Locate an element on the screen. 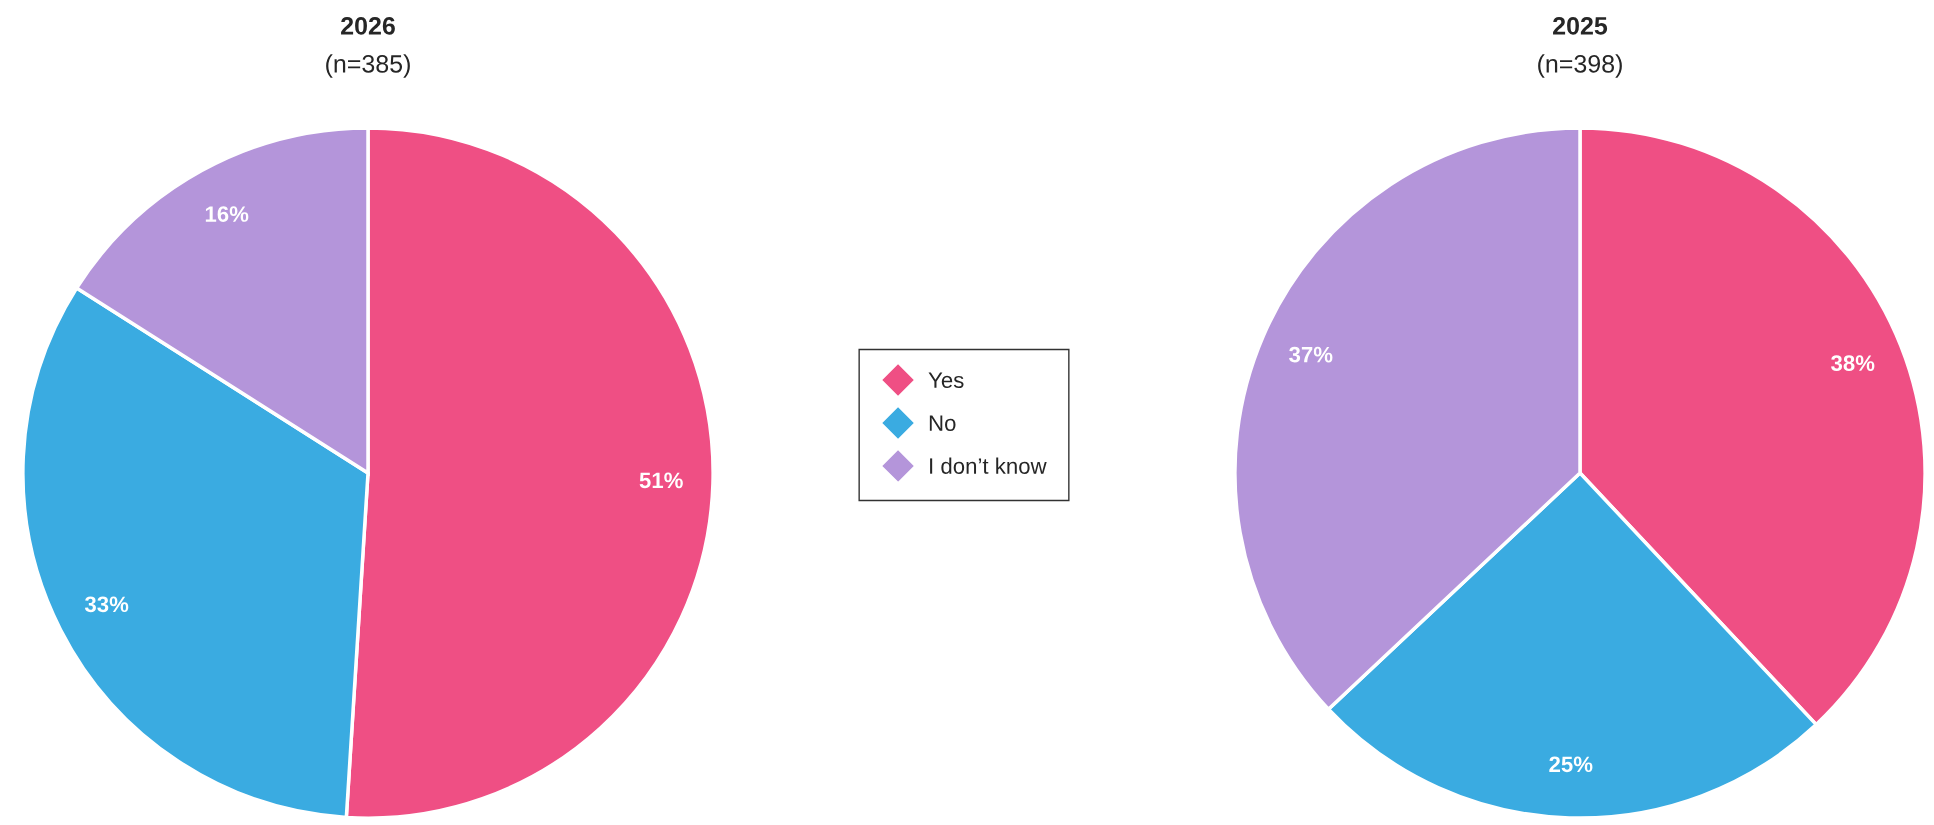 This screenshot has height=825, width=1934. data-label: 25% is located at coordinates (1571, 764).